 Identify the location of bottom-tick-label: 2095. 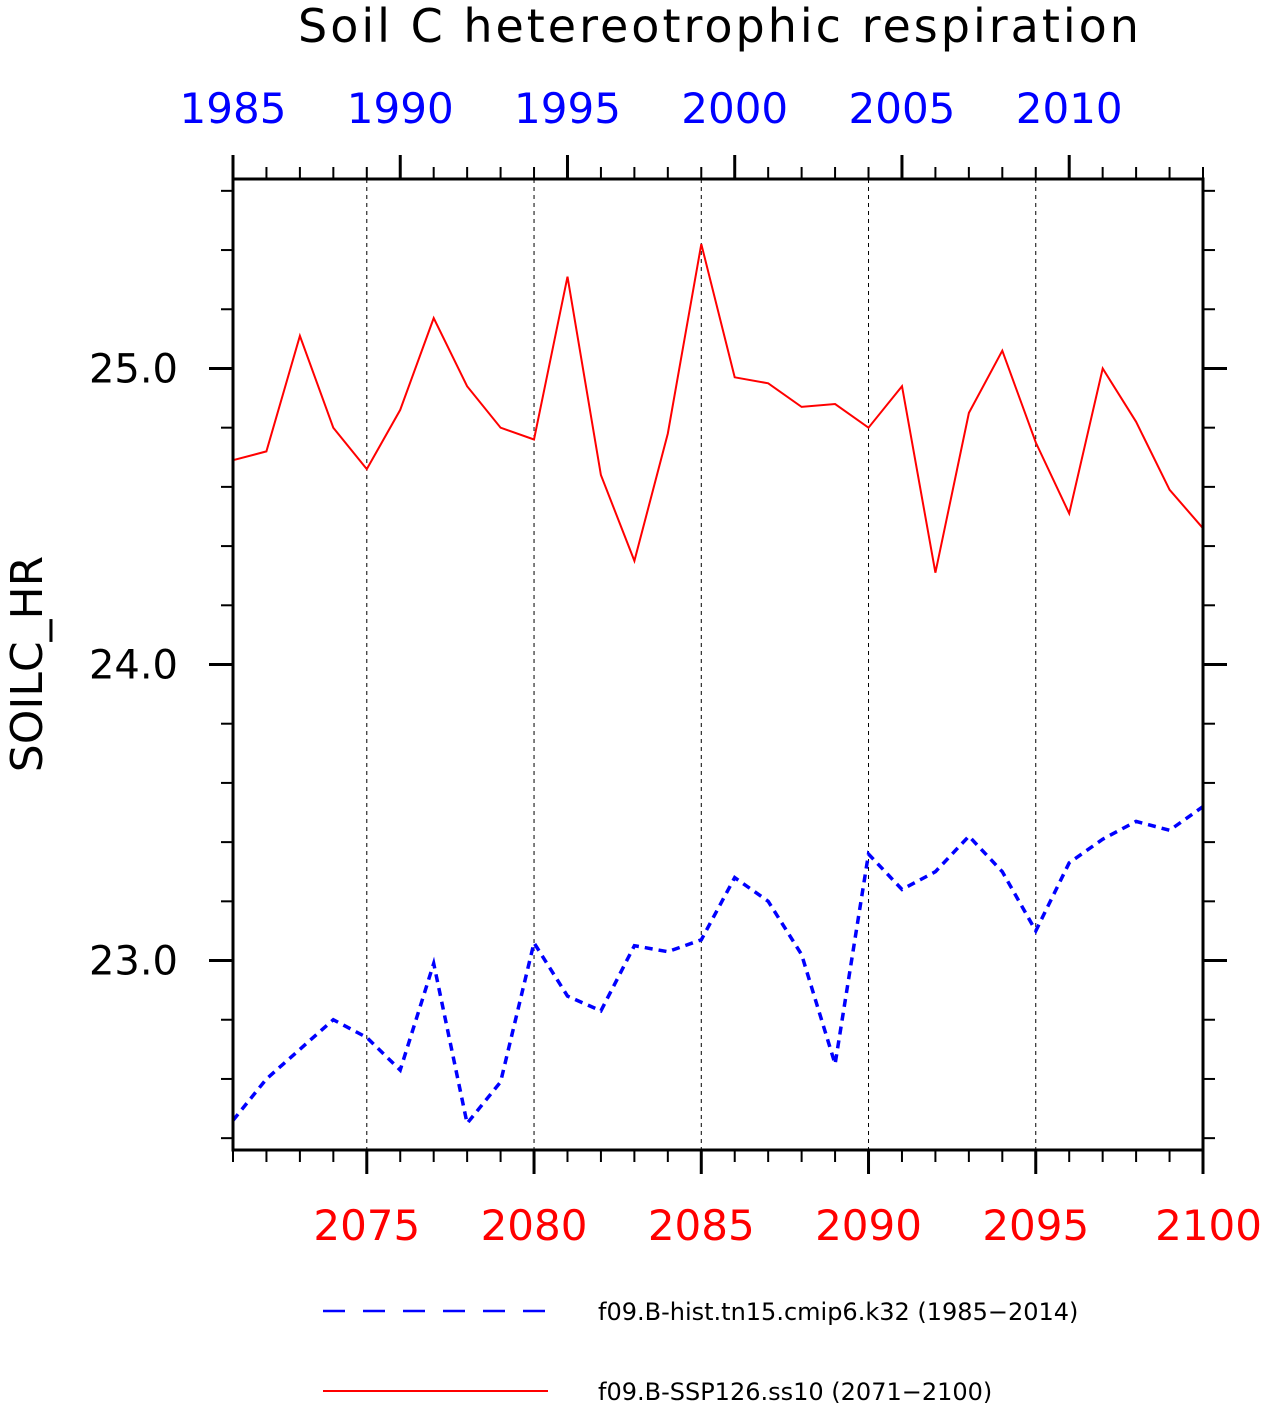
(1035, 1225).